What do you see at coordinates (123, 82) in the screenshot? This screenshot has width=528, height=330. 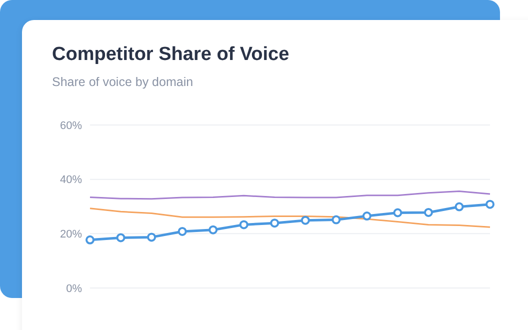 I see `chart-subtitle: Share of voice by domain` at bounding box center [123, 82].